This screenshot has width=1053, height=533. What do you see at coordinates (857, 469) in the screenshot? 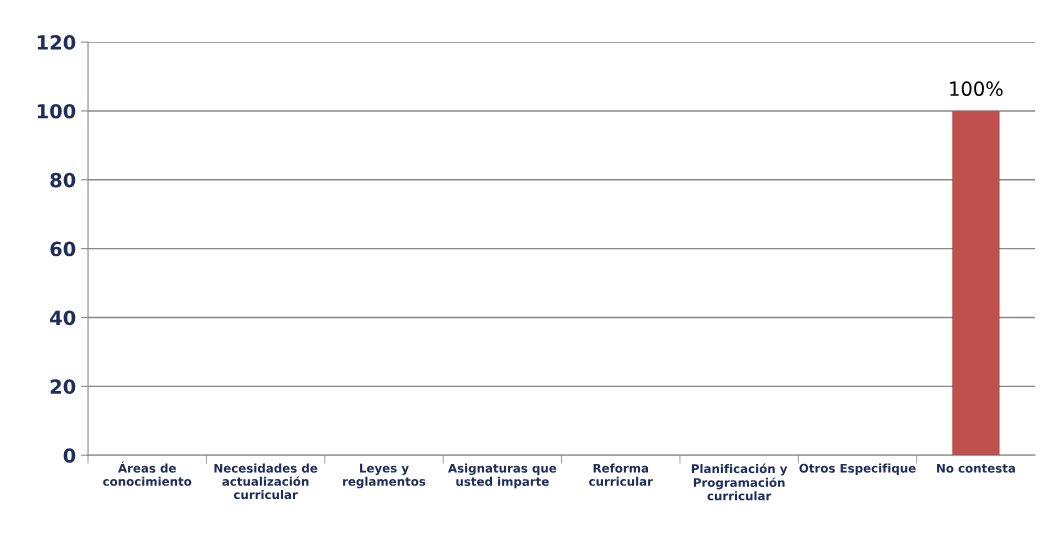
I see `x-tick-label: Otros Especifique` at bounding box center [857, 469].